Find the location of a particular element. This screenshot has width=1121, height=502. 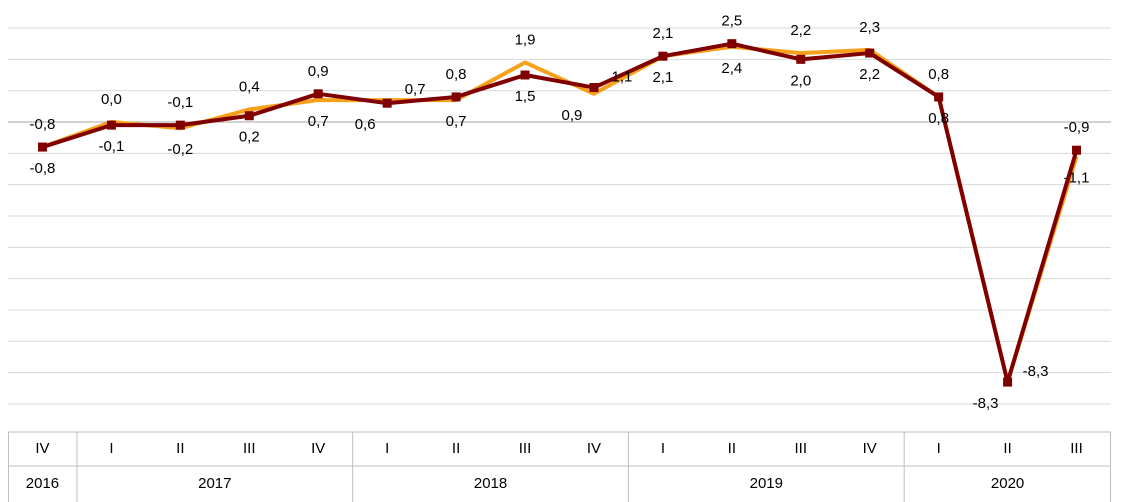

data-label: 1,9 is located at coordinates (525, 39).